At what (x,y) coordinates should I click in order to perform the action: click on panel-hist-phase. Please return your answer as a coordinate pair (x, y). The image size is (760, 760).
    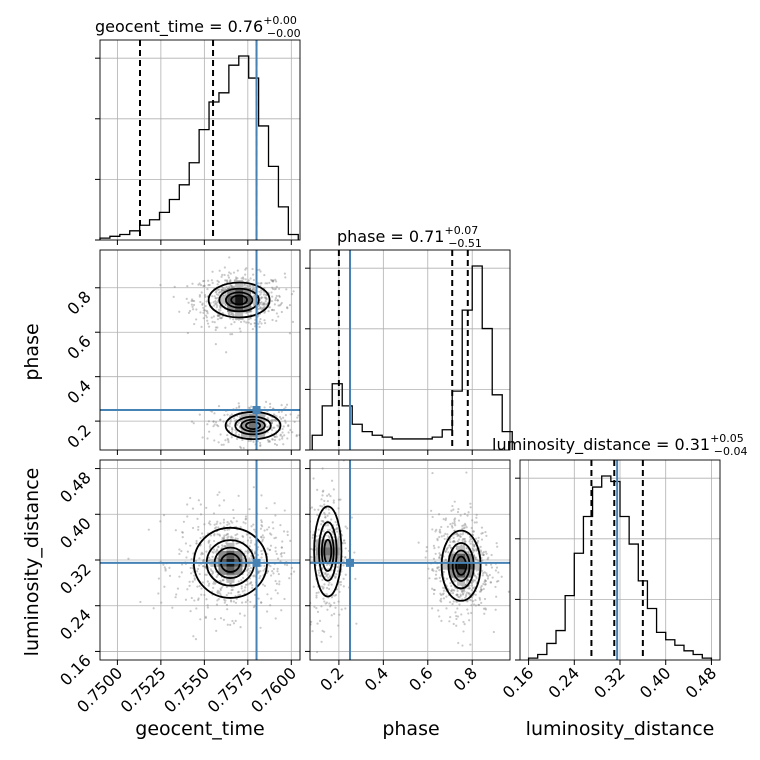
    Looking at the image, I should click on (410, 350).